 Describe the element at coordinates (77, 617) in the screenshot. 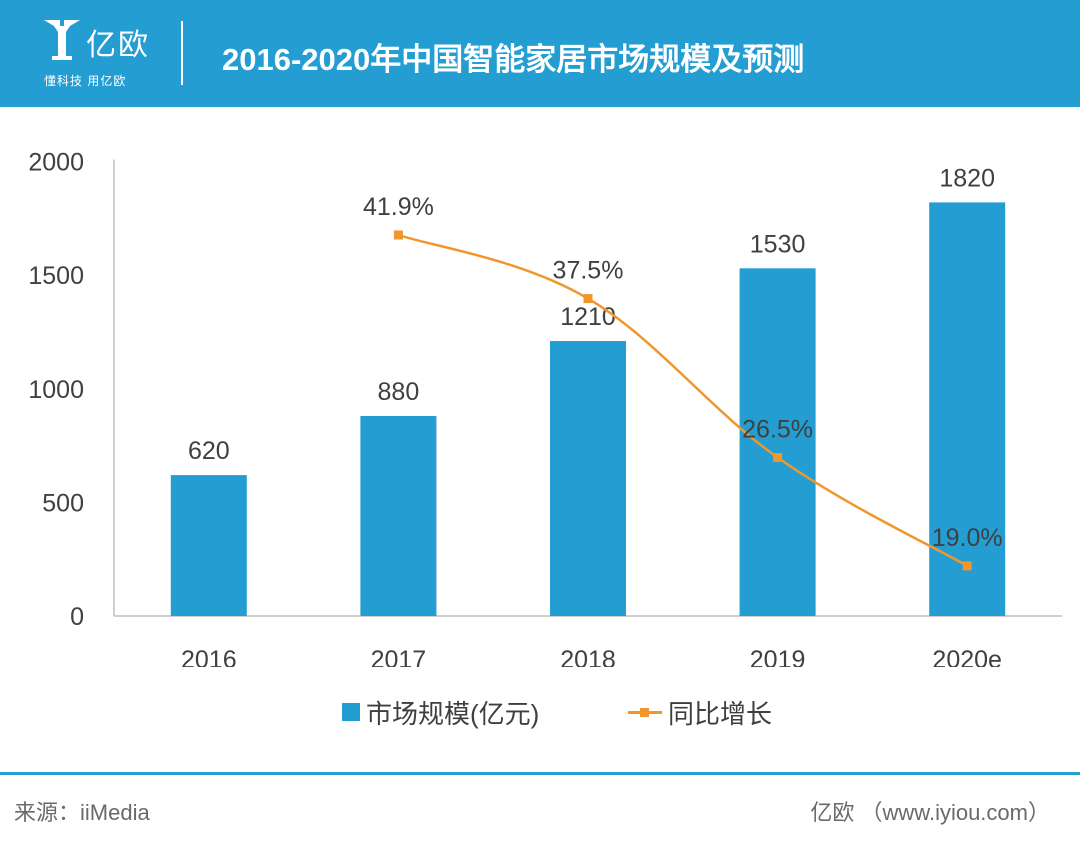

I see `y-tick-label: 0` at that location.